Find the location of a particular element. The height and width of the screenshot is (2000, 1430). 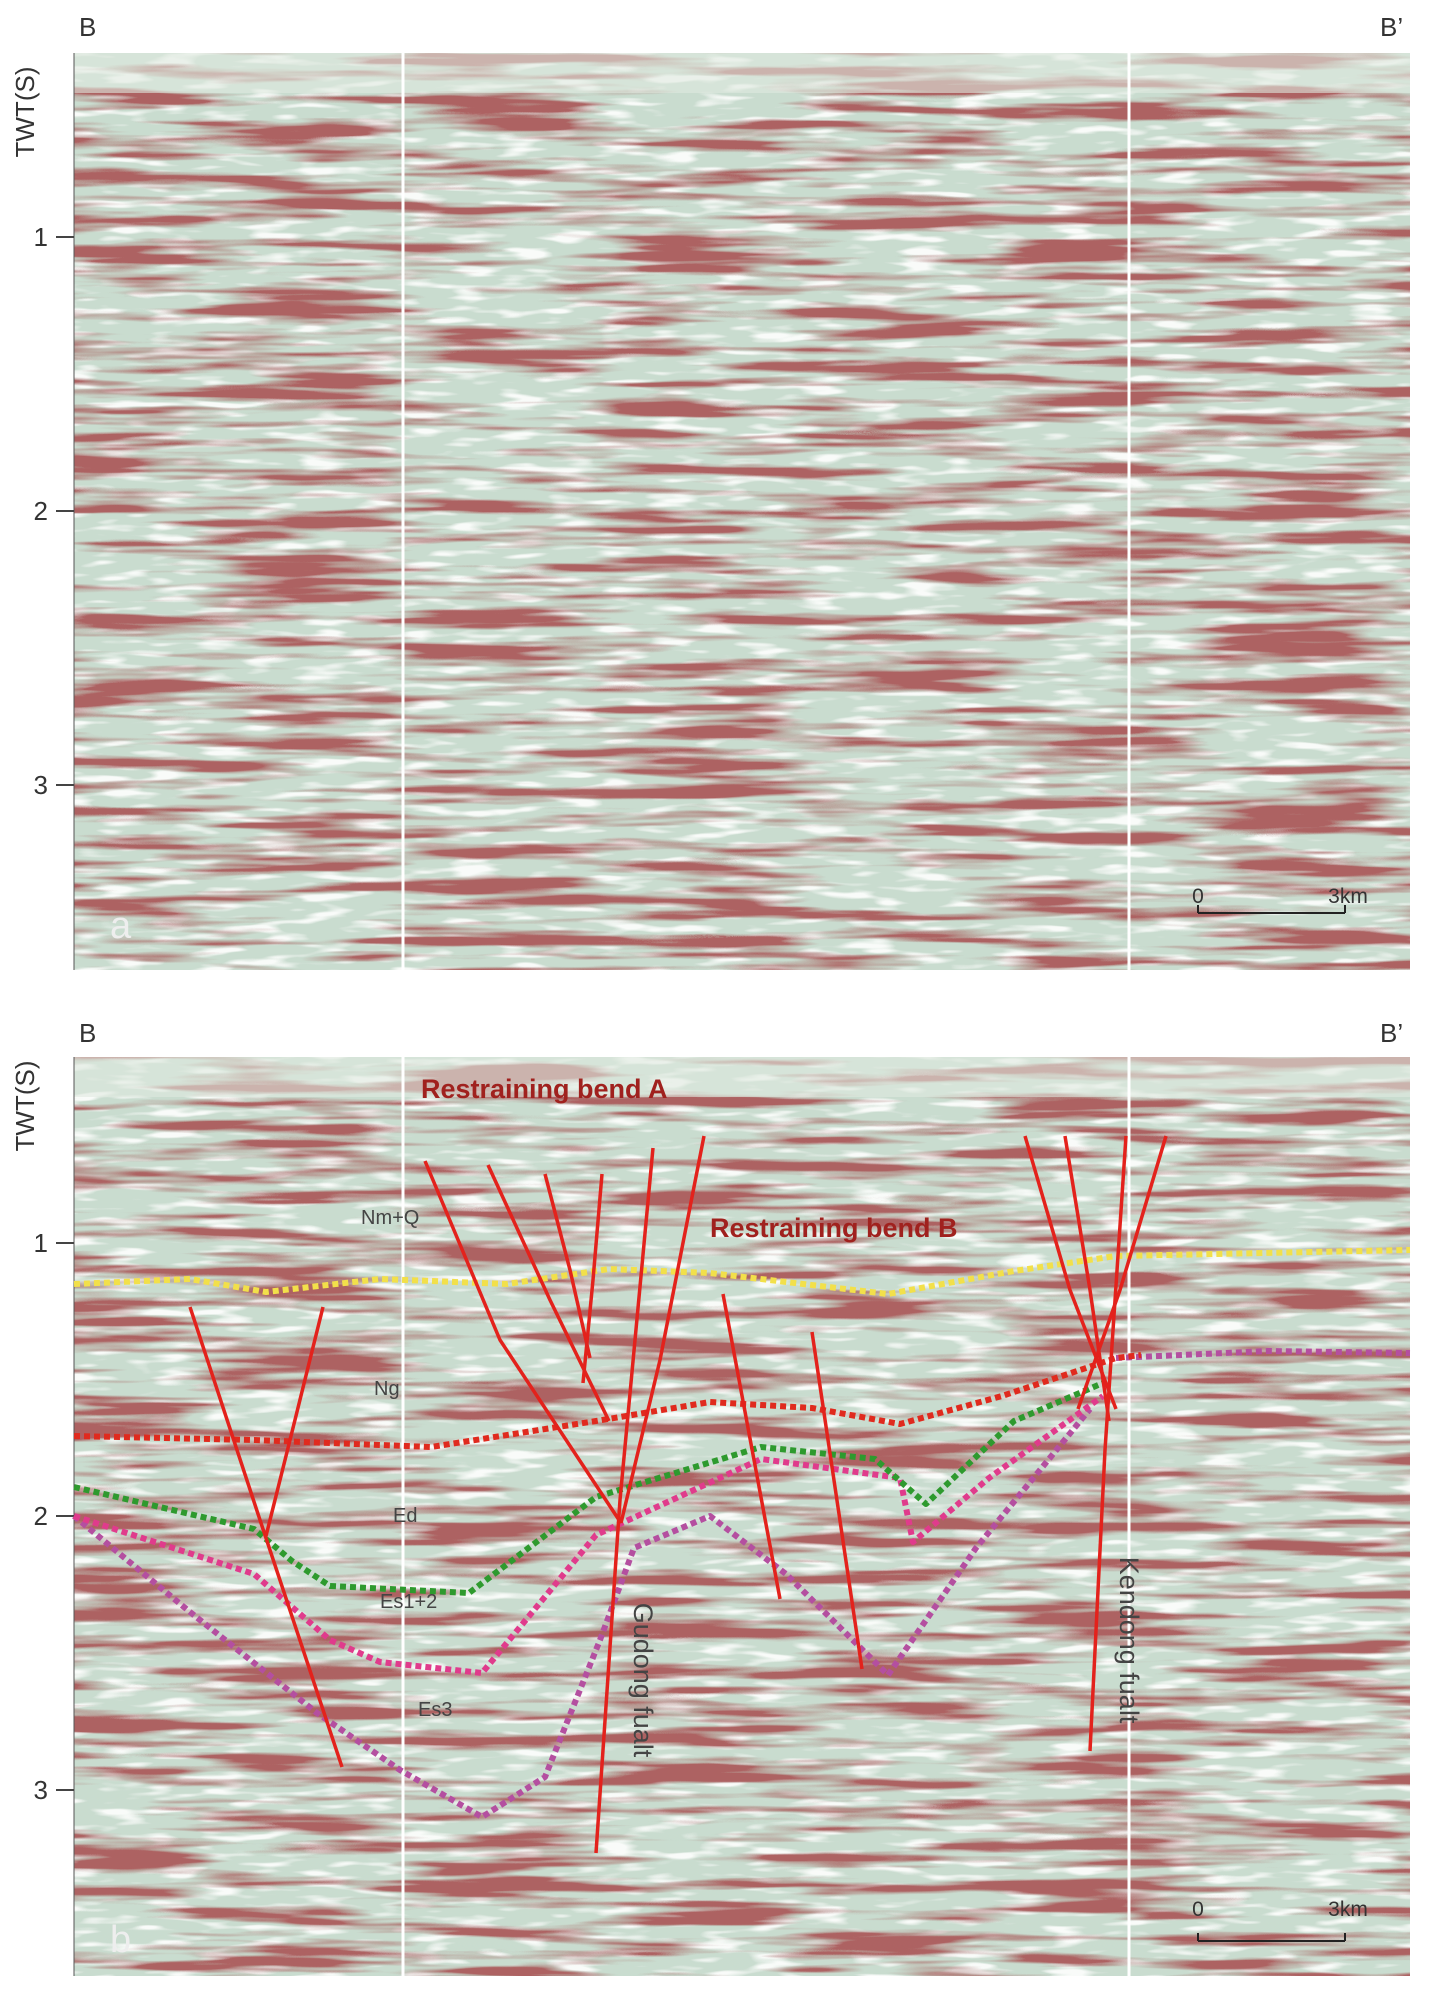

annotation: Restraining bend A is located at coordinates (544, 1089).